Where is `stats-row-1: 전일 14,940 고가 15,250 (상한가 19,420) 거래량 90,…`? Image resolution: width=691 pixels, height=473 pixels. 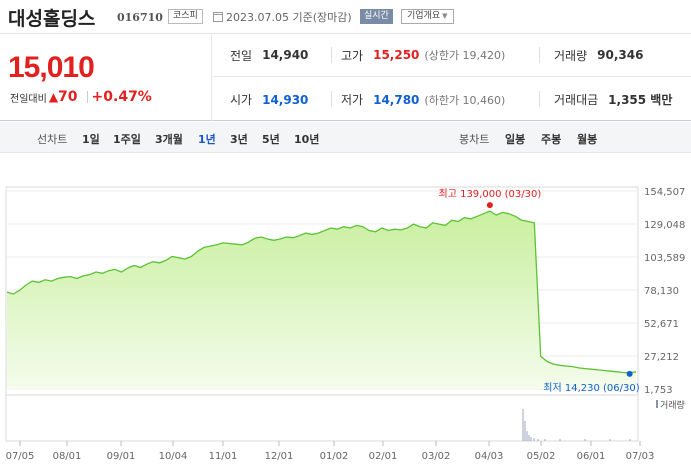
stats-row-1: 전일 14,940 고가 15,250 (상한가 19,420) 거래량 90,… is located at coordinates (452, 55).